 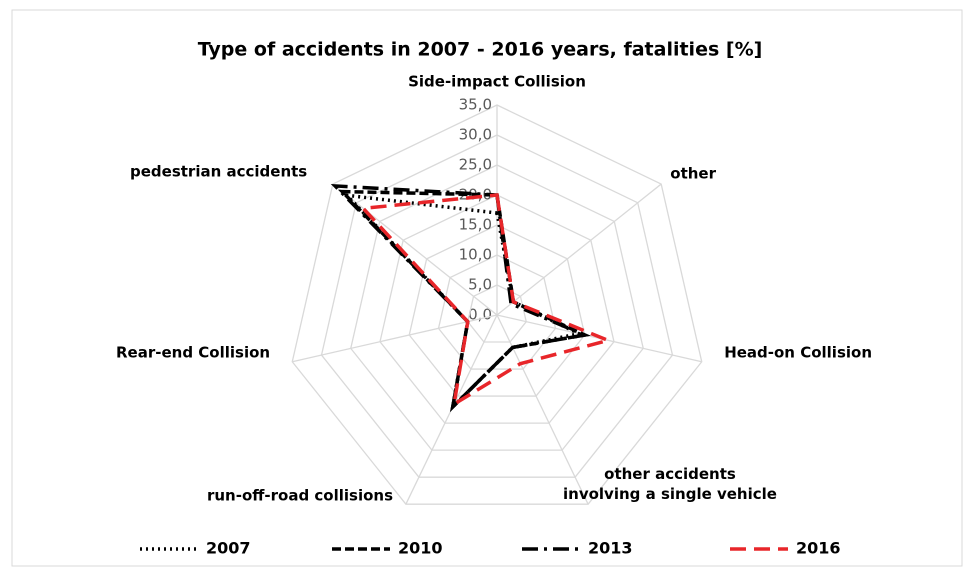 I want to click on category-label: pedestrian accidents, so click(x=218, y=172).